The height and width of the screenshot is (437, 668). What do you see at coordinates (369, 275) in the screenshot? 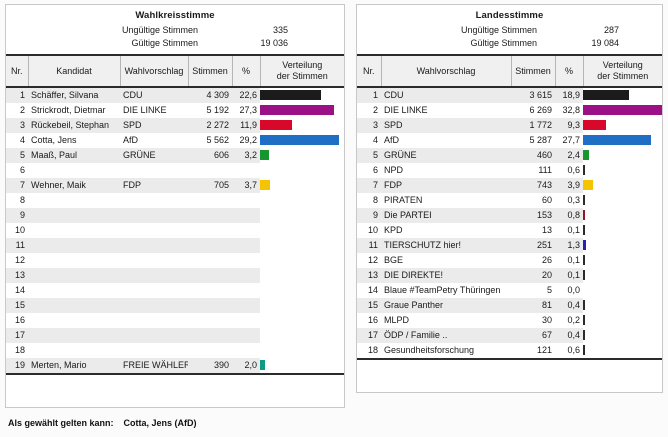
I see `right-row-nr: 13` at bounding box center [369, 275].